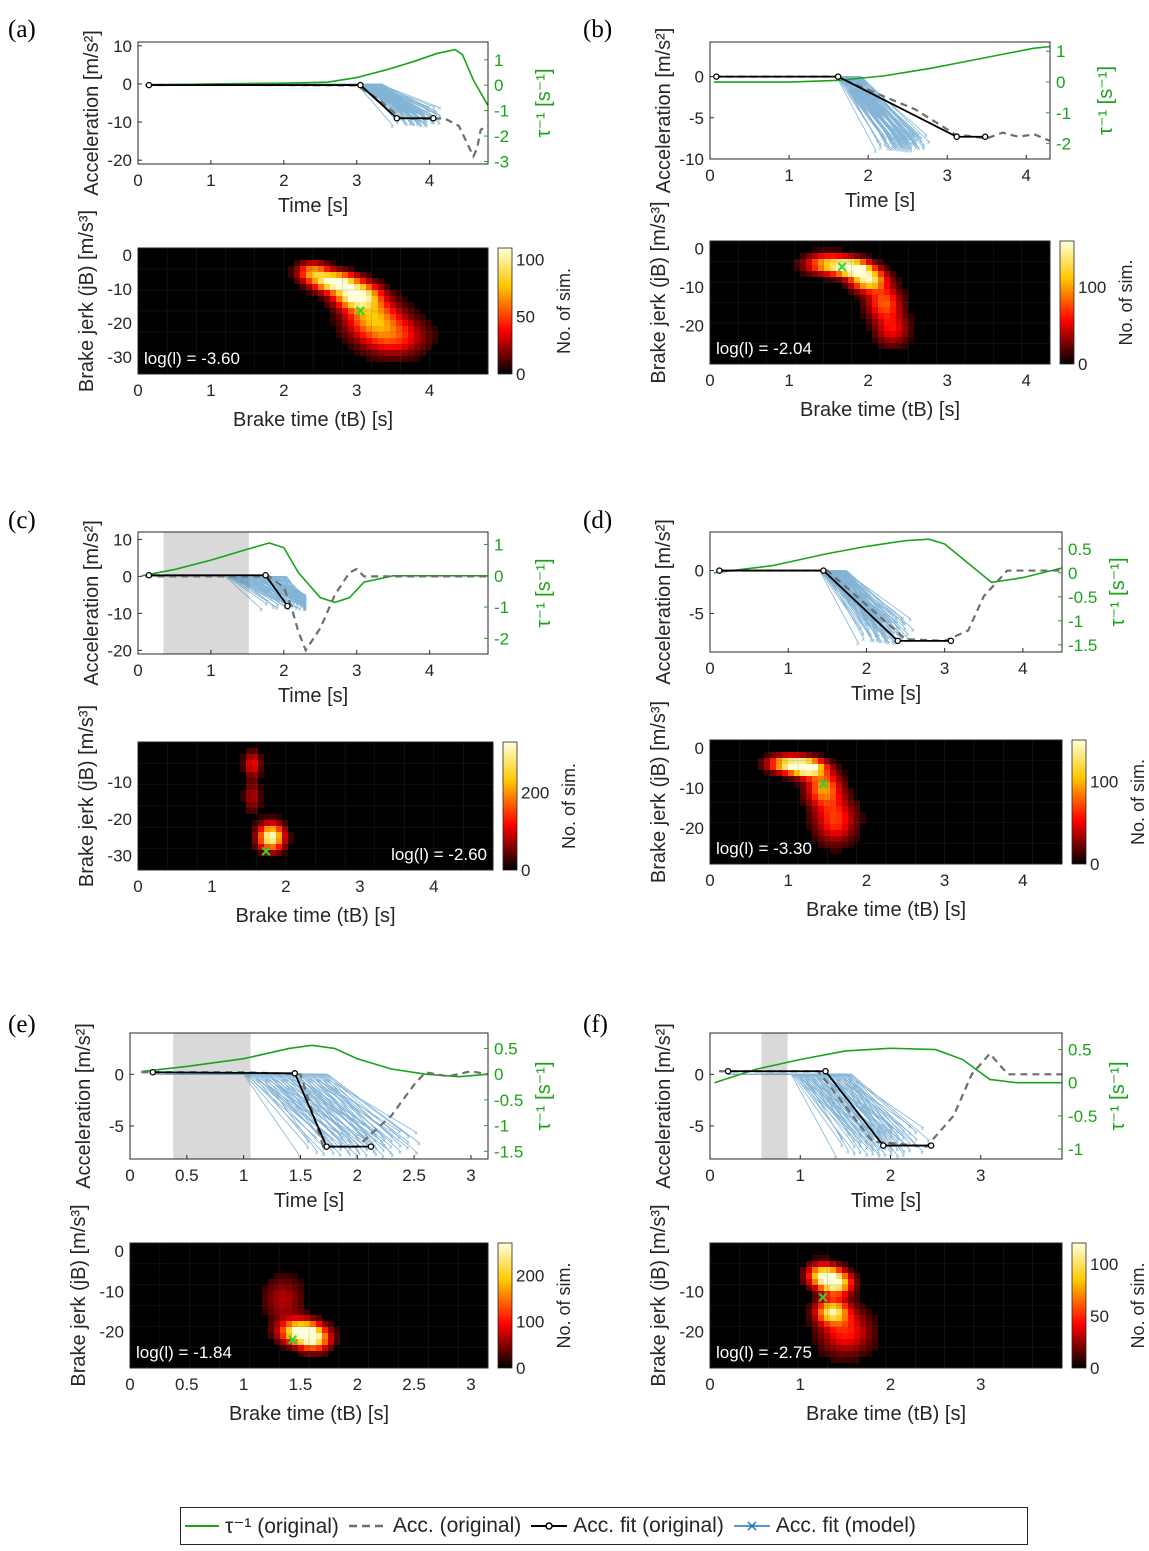  What do you see at coordinates (498, 545) in the screenshot?
I see `y2-tick-label: 1` at bounding box center [498, 545].